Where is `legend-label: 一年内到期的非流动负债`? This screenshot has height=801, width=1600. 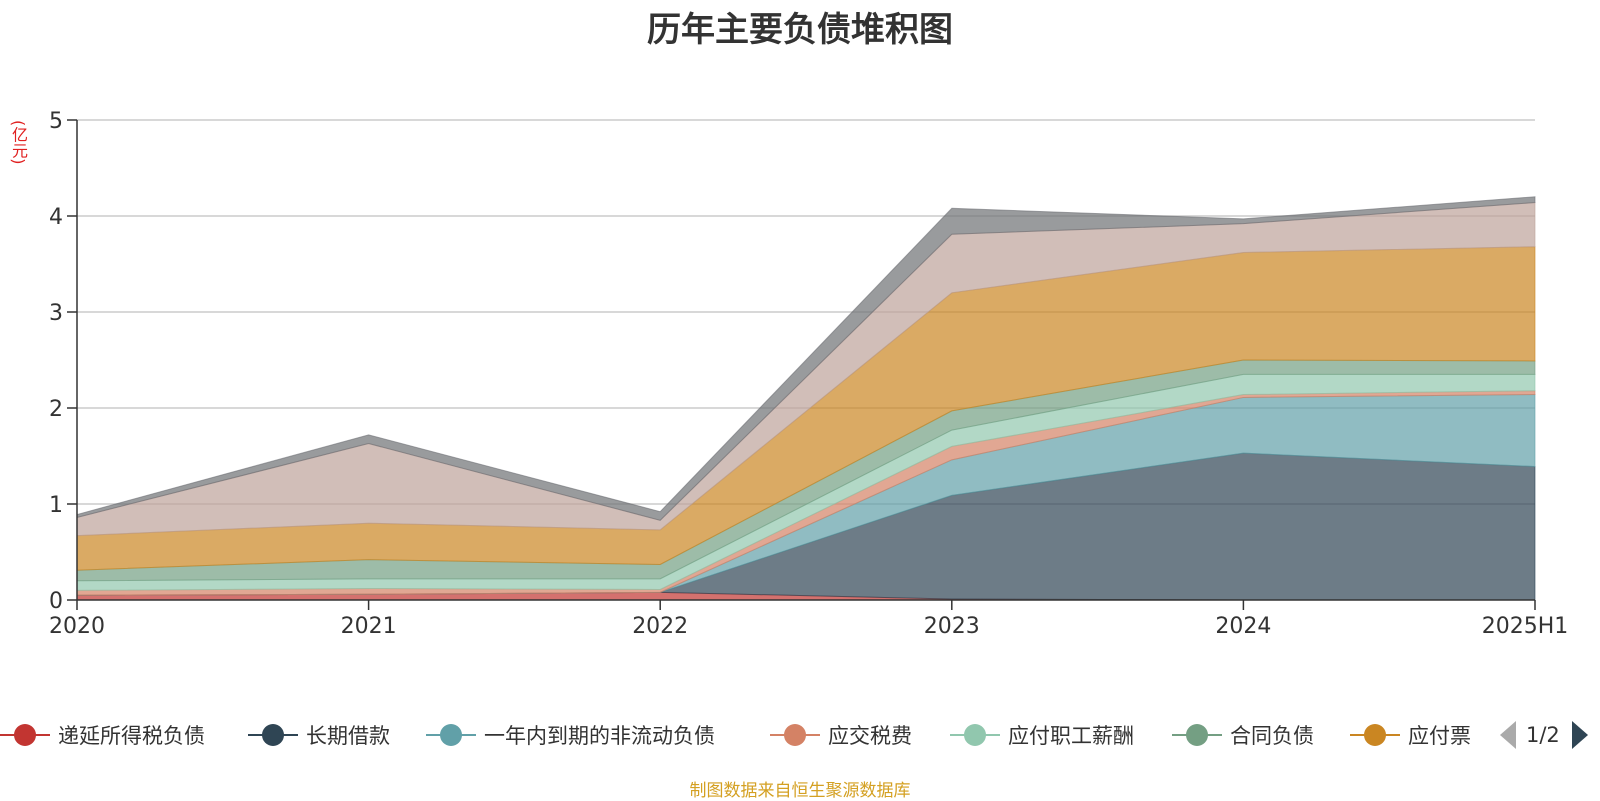 legend-label: 一年内到期的非流动负债 is located at coordinates (599, 736).